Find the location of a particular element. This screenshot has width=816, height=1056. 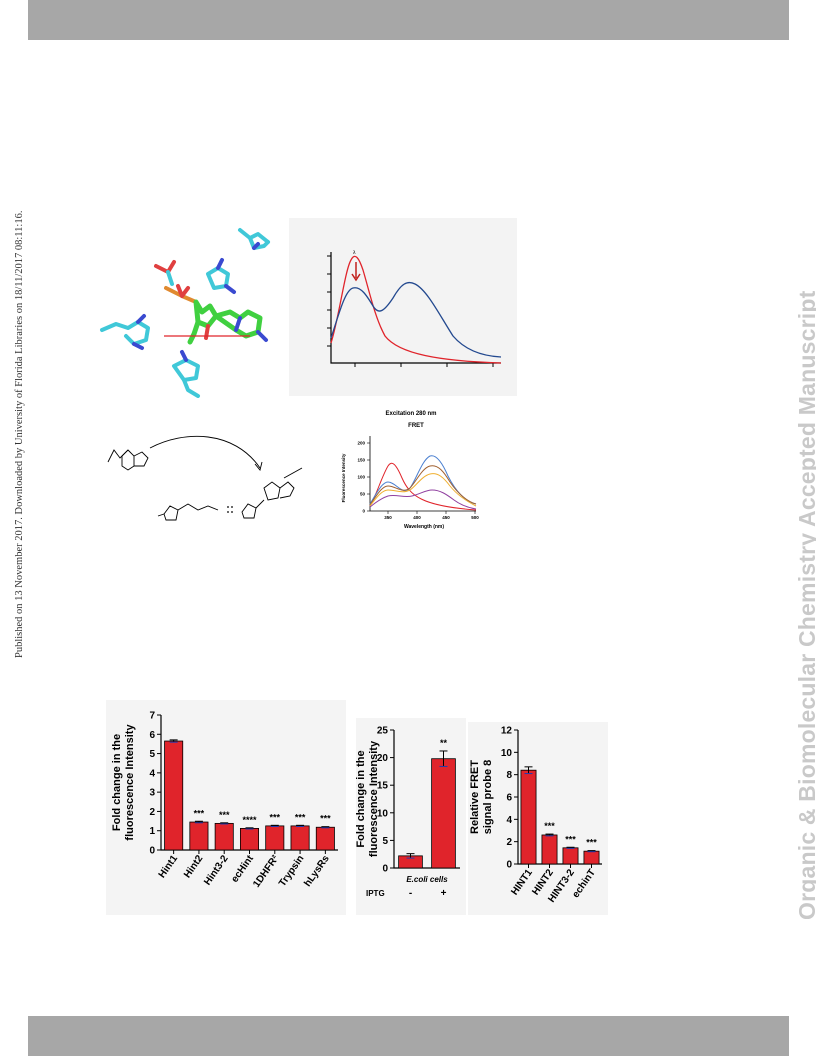

y-axis-label-line: signal probe 8 is located at coordinates (488, 797).